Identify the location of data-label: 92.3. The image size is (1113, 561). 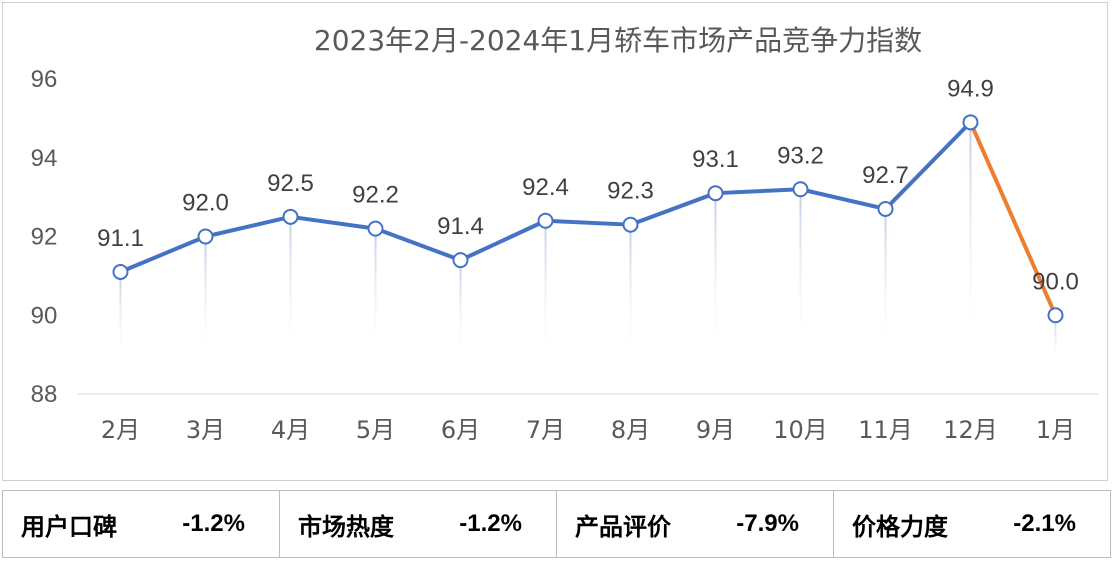
(630, 191).